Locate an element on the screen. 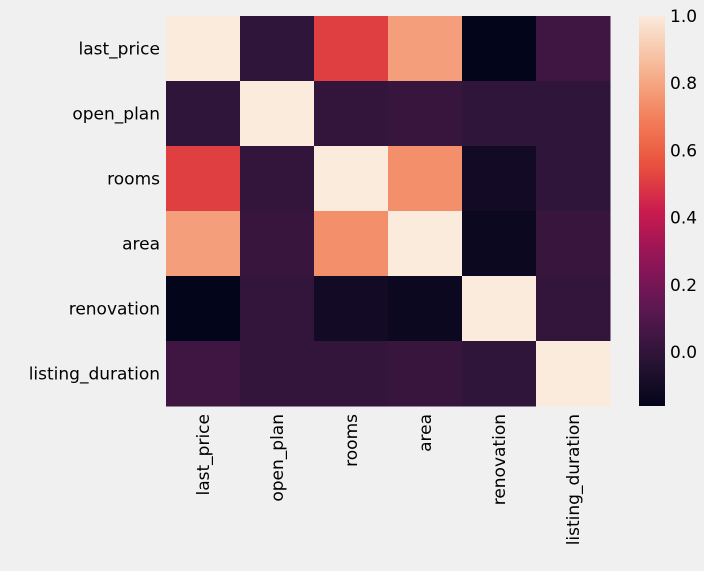 This screenshot has height=571, width=704. row-label-open_plan: open_plan is located at coordinates (116, 115).